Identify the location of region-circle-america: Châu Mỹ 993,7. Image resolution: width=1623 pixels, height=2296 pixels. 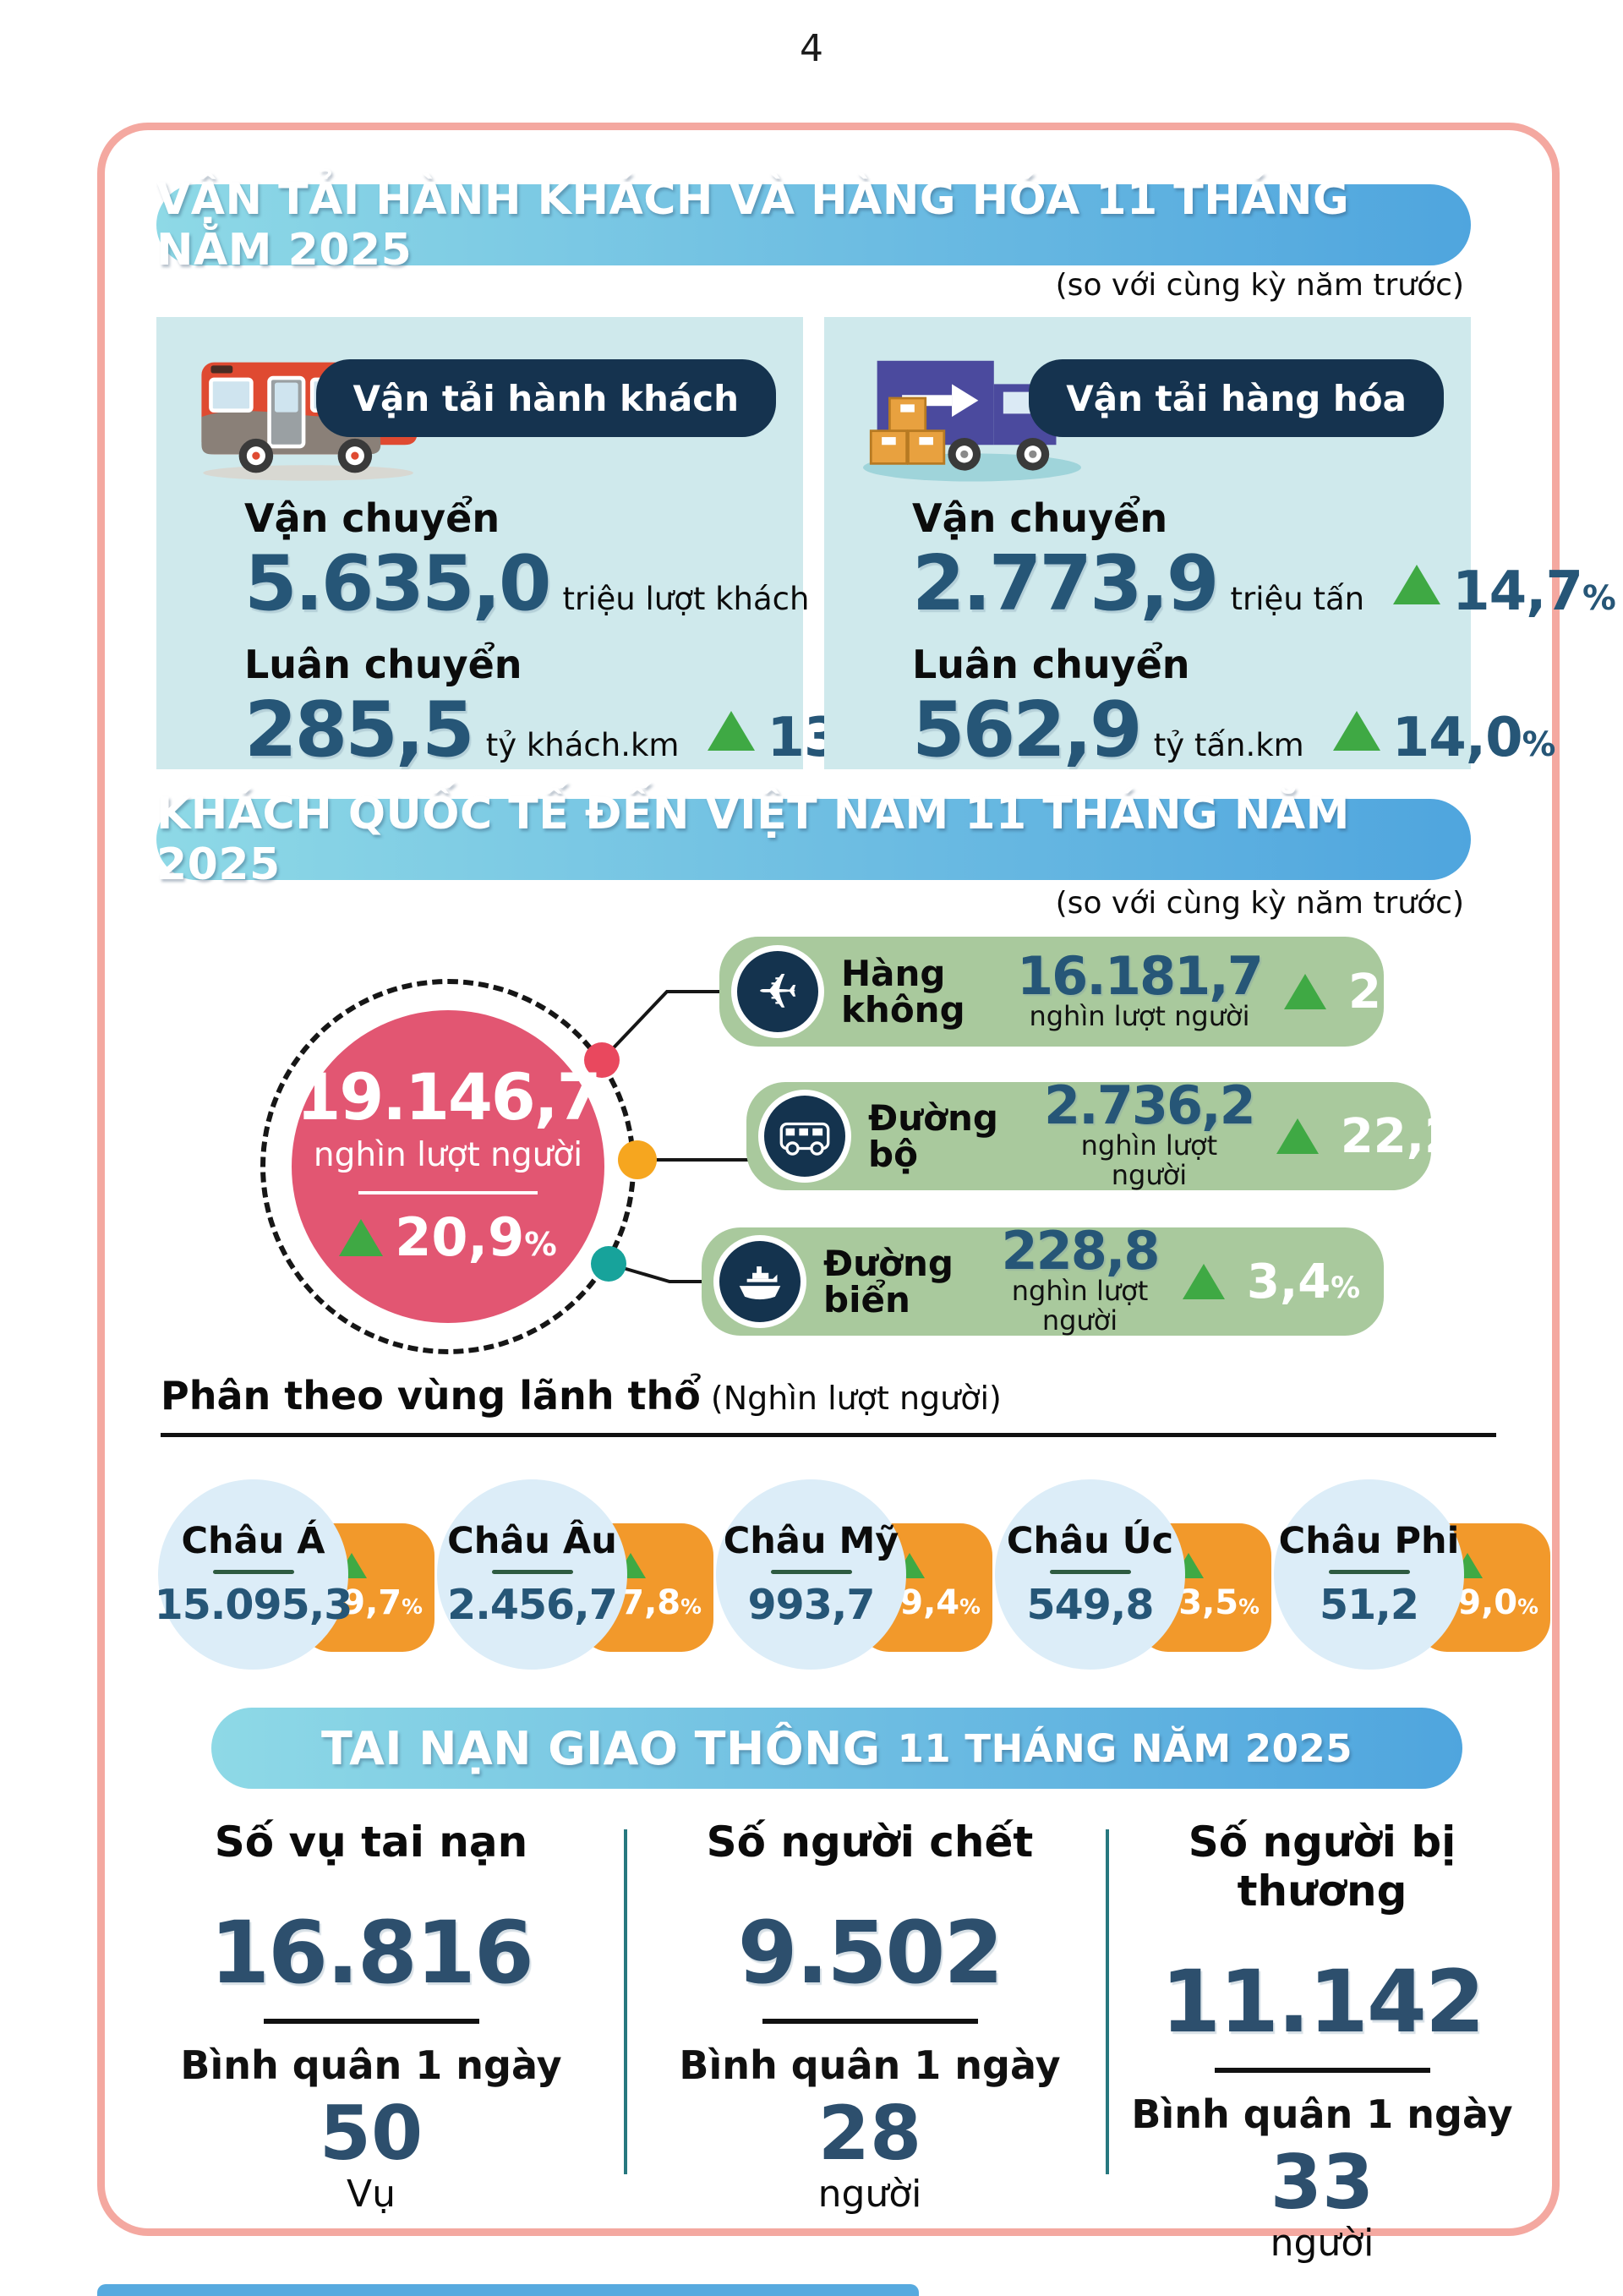
(811, 1574).